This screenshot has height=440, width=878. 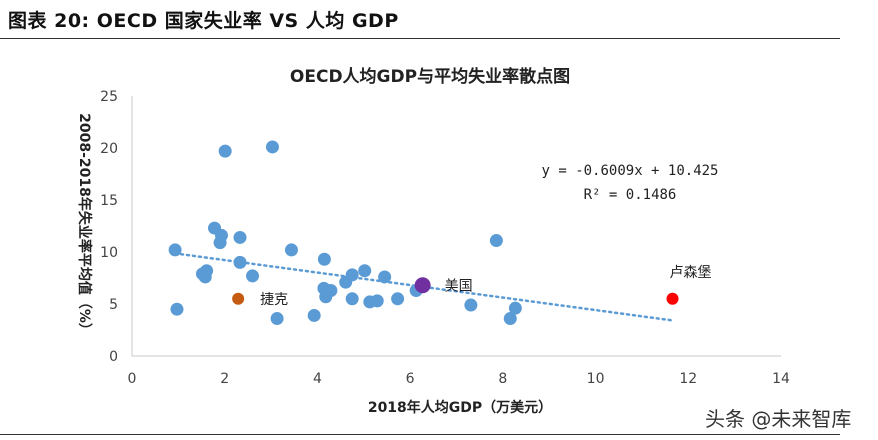 I want to click on chart-title: OECD人均GDP与平均失业率散点图, so click(x=430, y=76).